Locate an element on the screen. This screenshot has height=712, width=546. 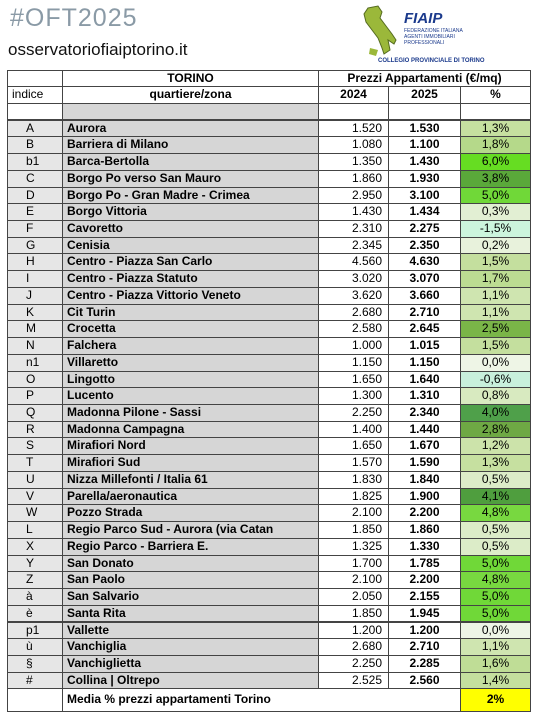
indice: O is located at coordinates (35, 379).